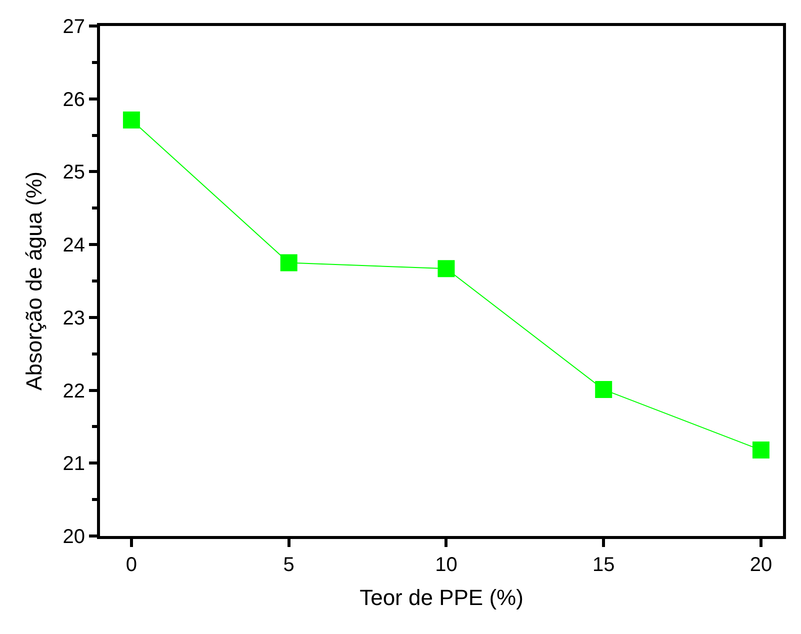 The image size is (801, 634). I want to click on y-tick-label: 26, so click(73, 99).